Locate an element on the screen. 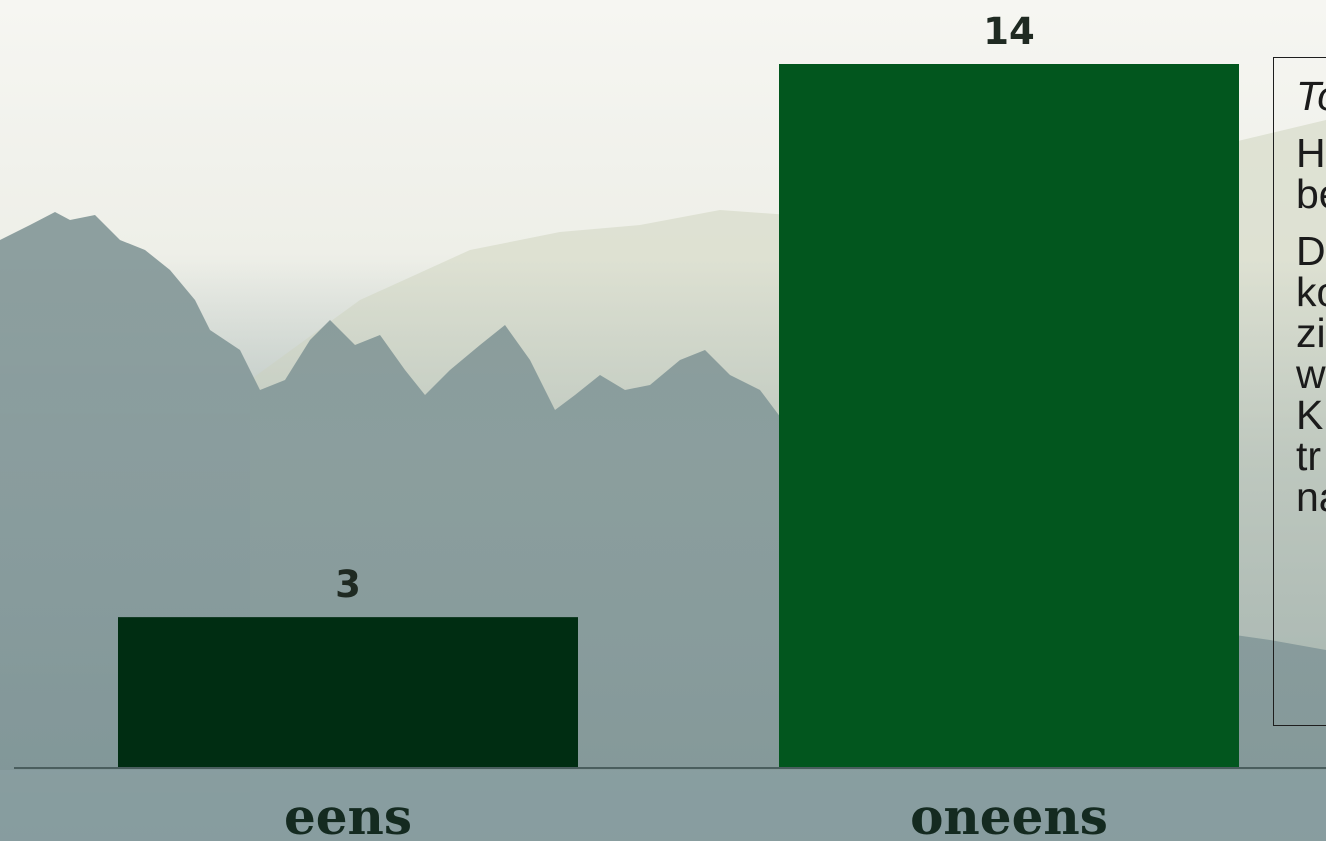 This screenshot has width=1326, height=841. bar-eens is located at coordinates (348, 692).